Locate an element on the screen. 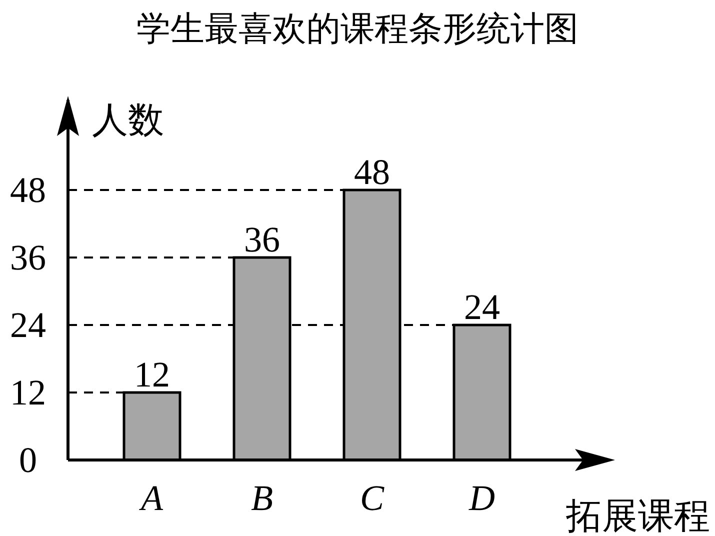 Image resolution: width=715 pixels, height=536 pixels. y-tick-label: 36 is located at coordinates (28, 258).